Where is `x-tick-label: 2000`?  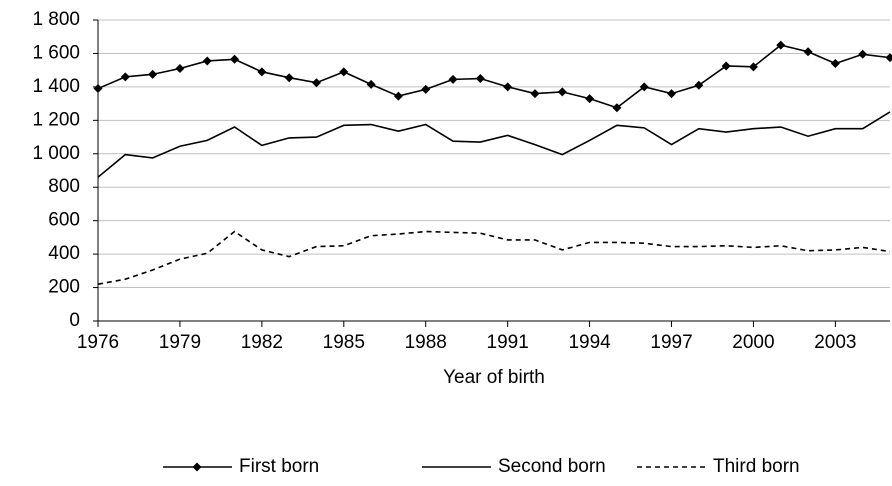
x-tick-label: 2000 is located at coordinates (753, 342).